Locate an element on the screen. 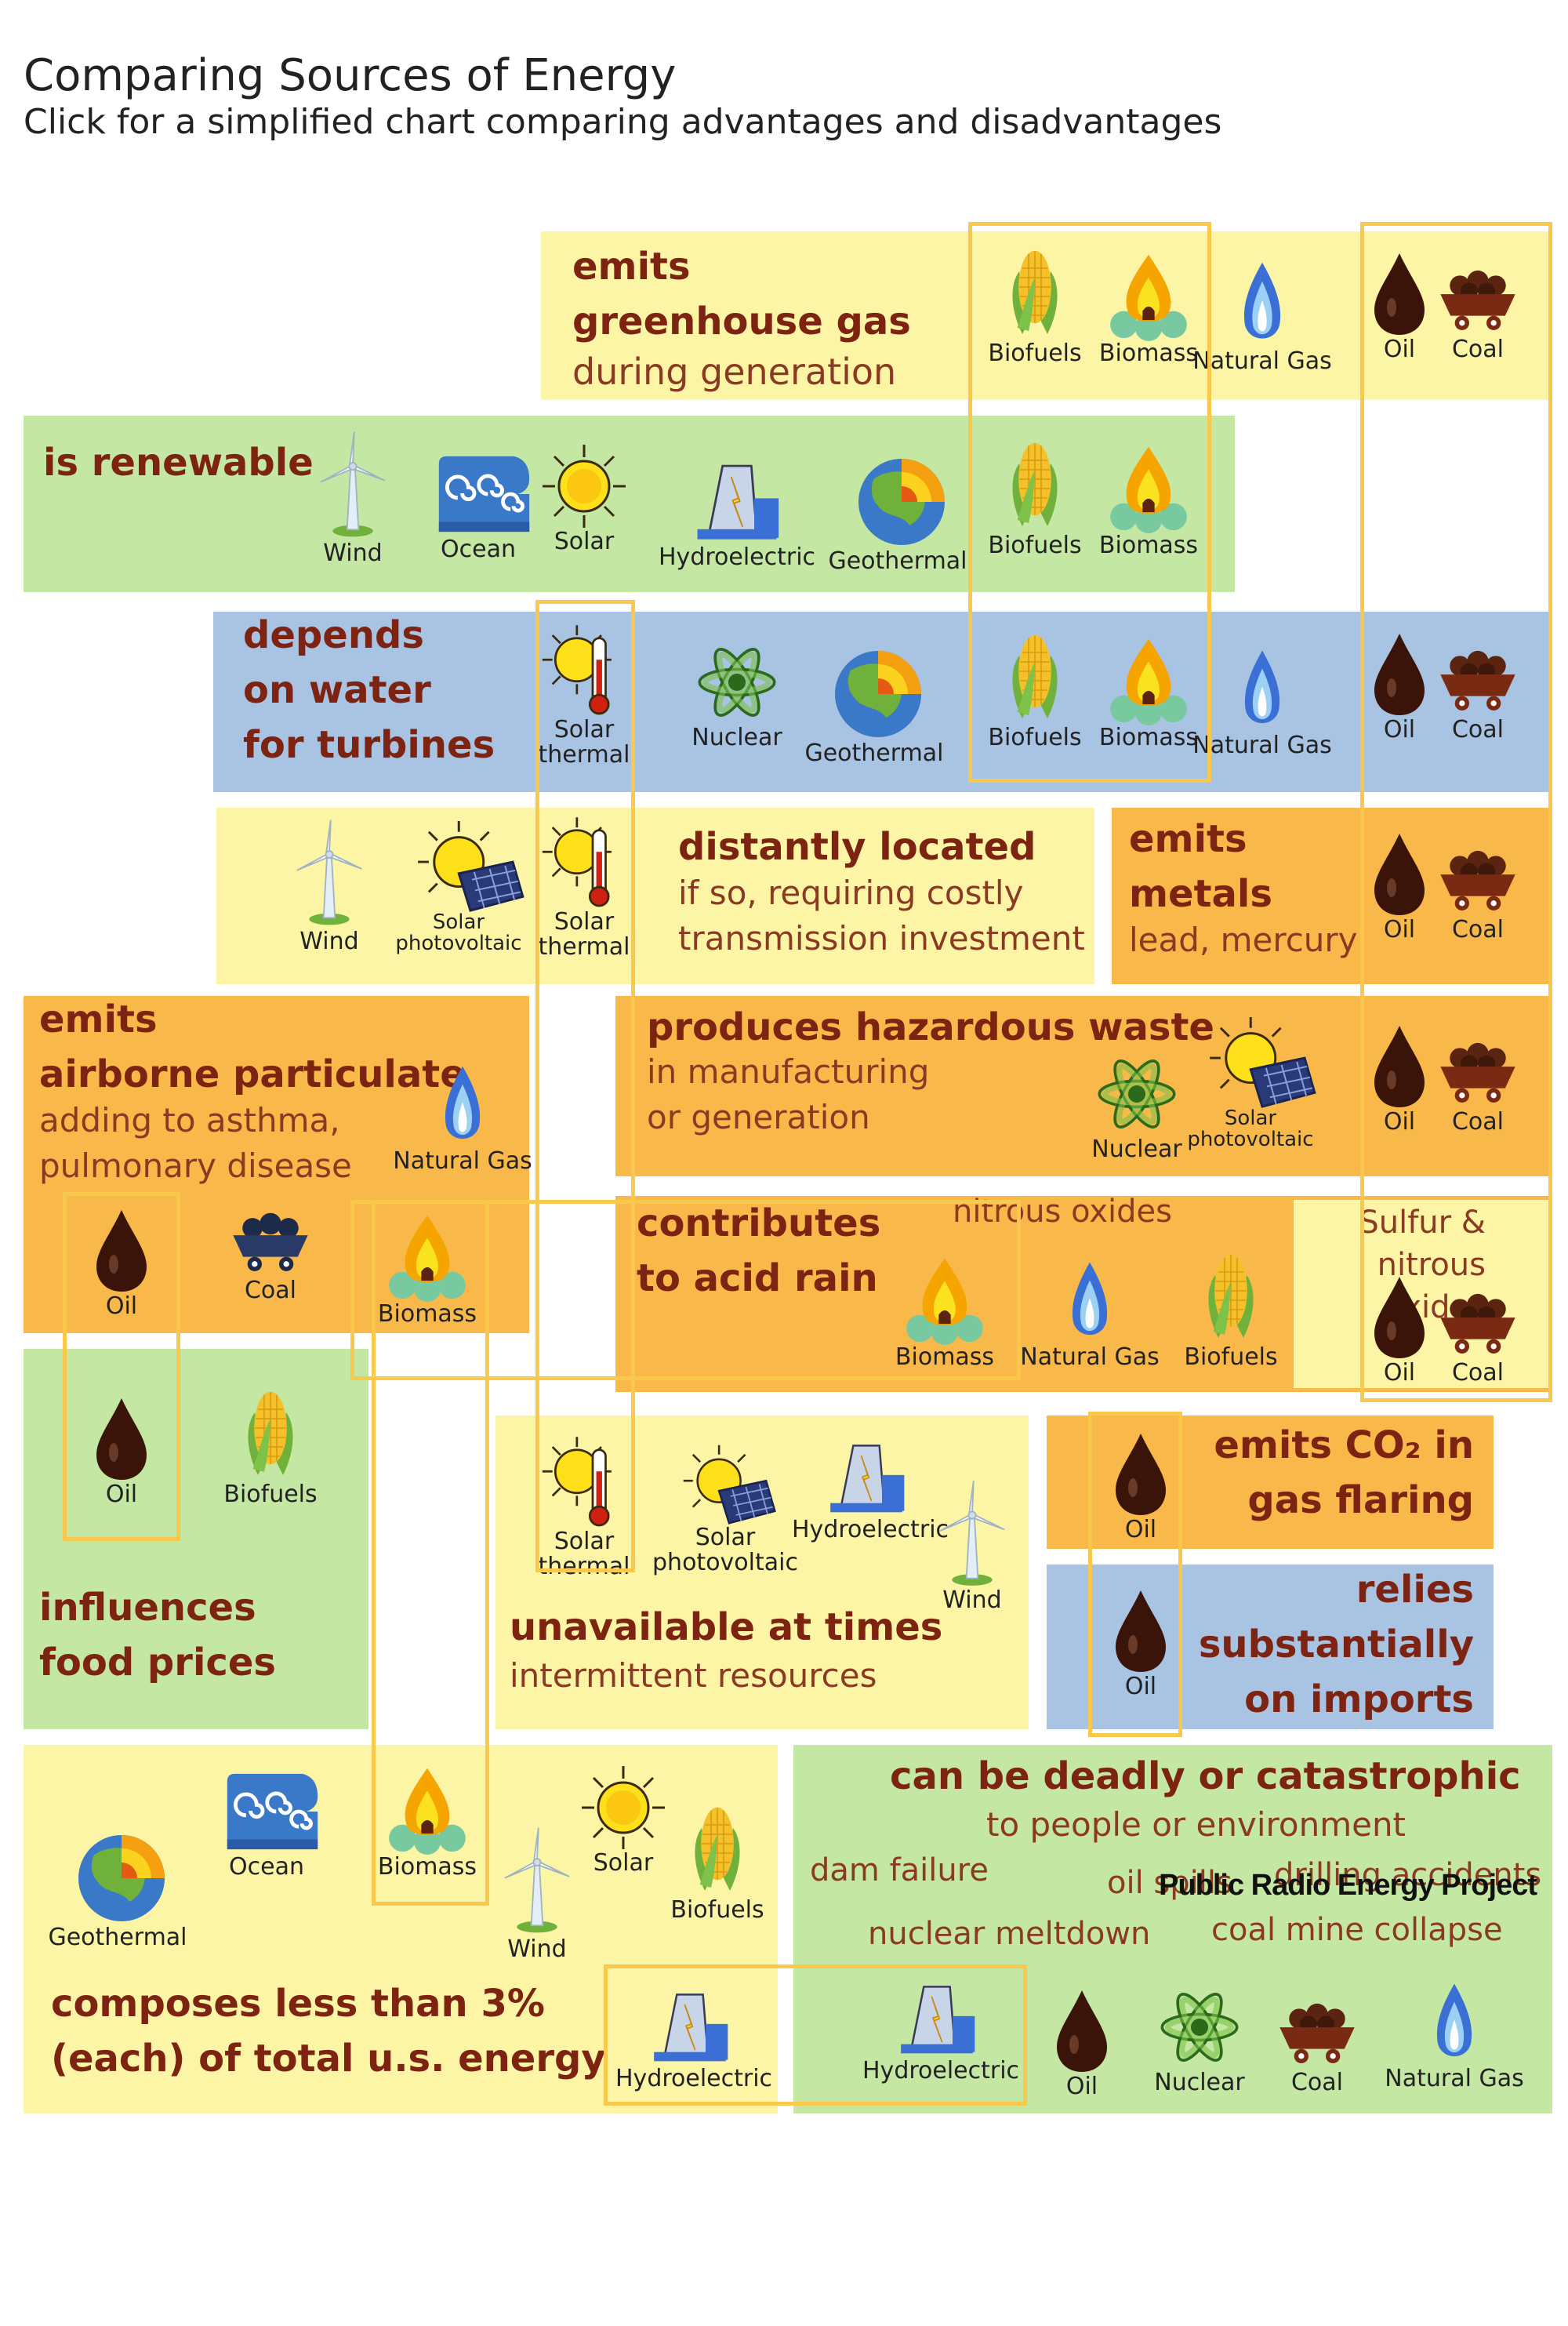 This screenshot has height=2326, width=1568. panel-small is located at coordinates (401, 1929).